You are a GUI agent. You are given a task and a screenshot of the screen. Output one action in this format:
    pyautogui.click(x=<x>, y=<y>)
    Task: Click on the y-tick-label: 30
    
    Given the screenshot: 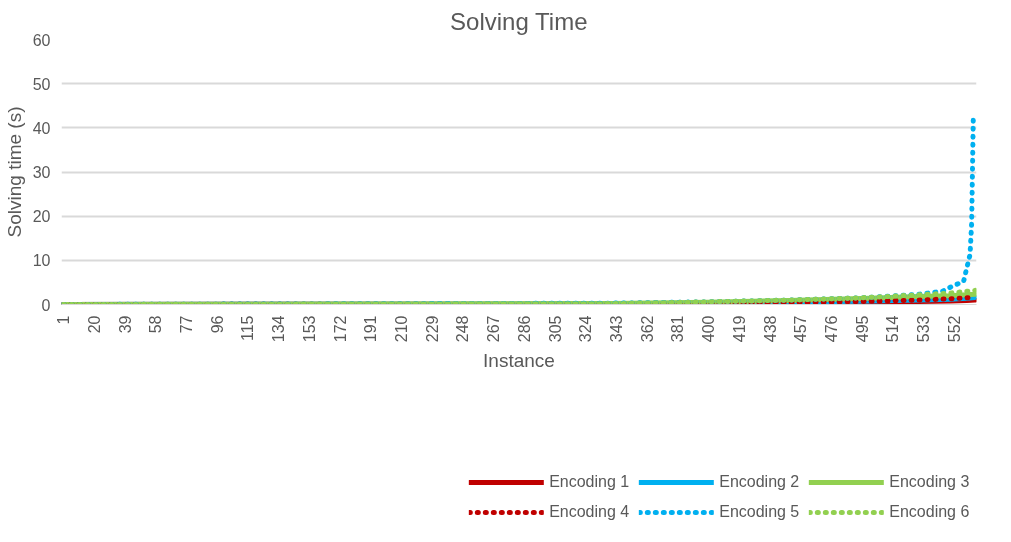 What is the action you would take?
    pyautogui.click(x=41, y=172)
    